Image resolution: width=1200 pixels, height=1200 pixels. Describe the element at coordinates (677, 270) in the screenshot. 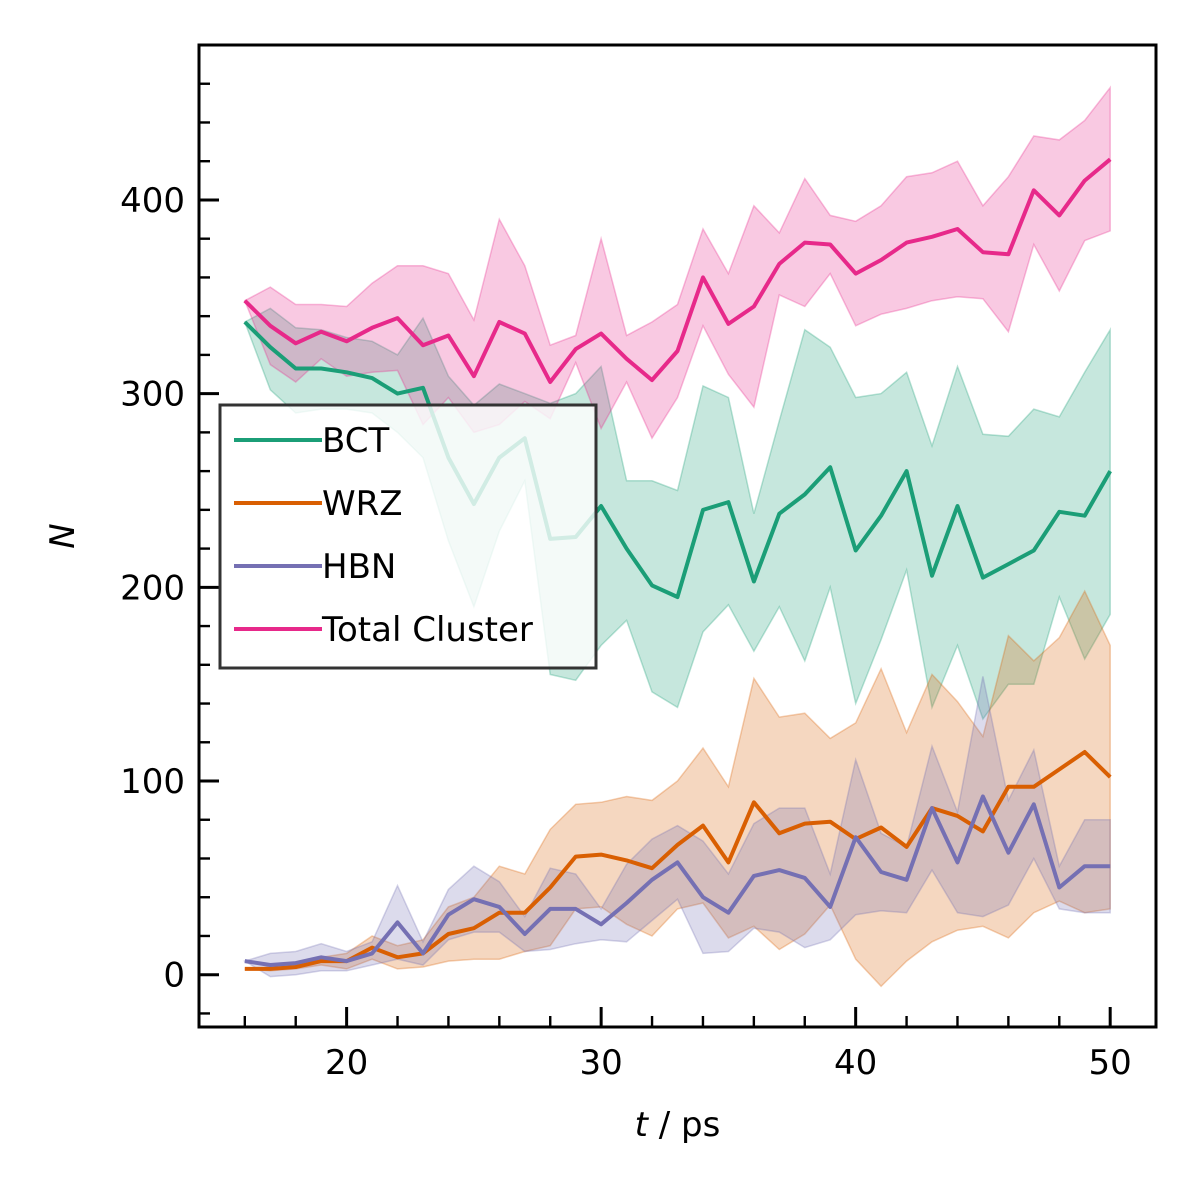

I see `series-line-total-cluster` at that location.